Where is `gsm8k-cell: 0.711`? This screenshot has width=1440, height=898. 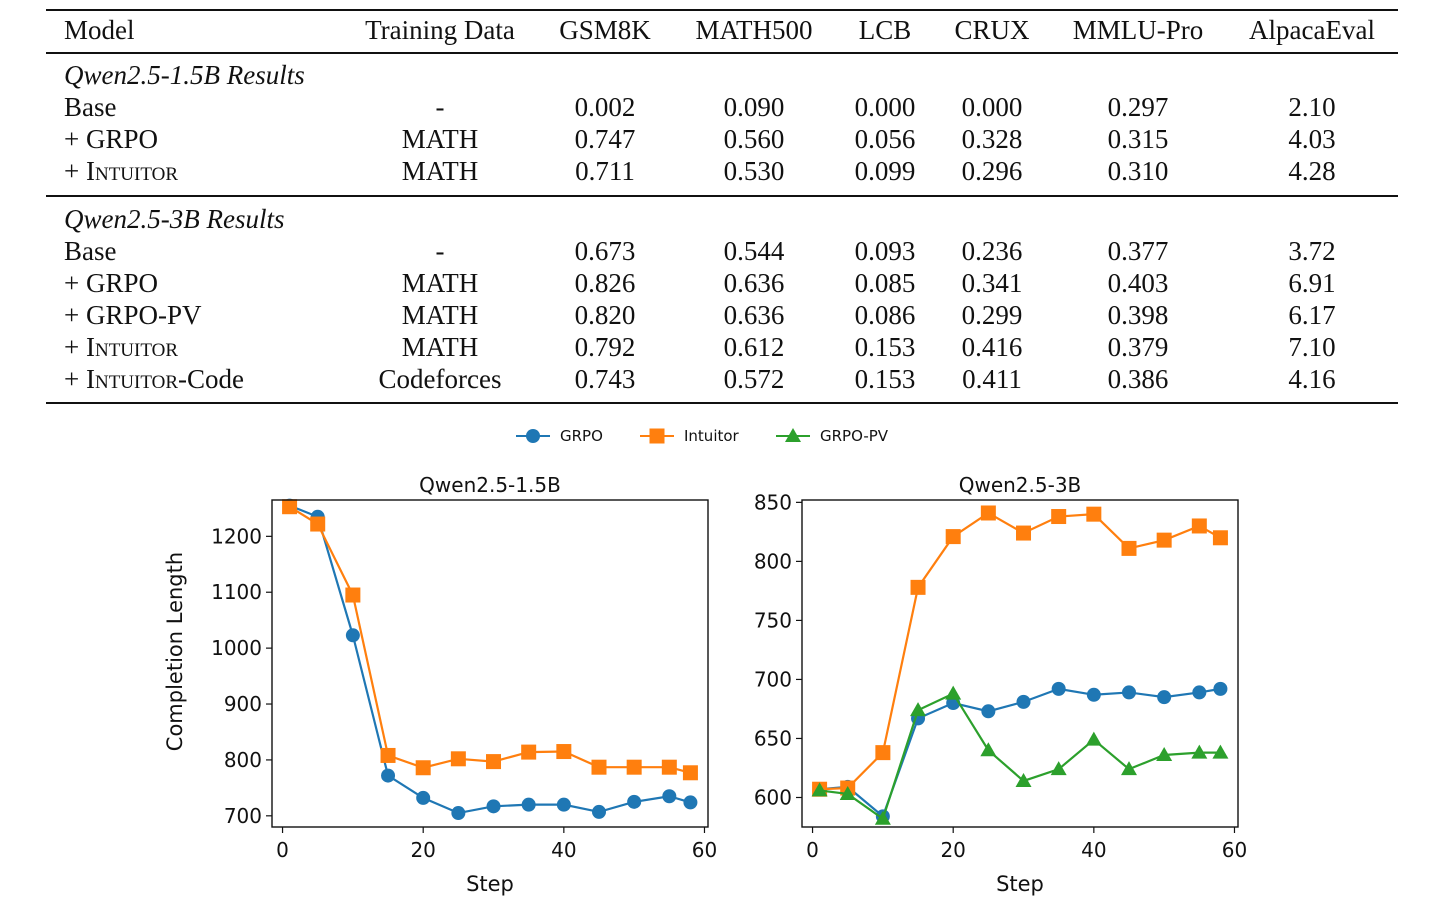
gsm8k-cell: 0.711 is located at coordinates (605, 171).